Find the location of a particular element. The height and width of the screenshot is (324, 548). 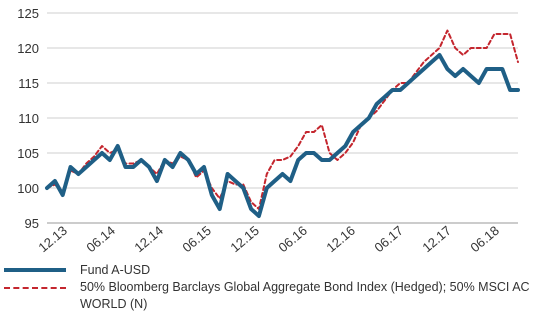

x-tick-label: 12.17 is located at coordinates (436, 239).